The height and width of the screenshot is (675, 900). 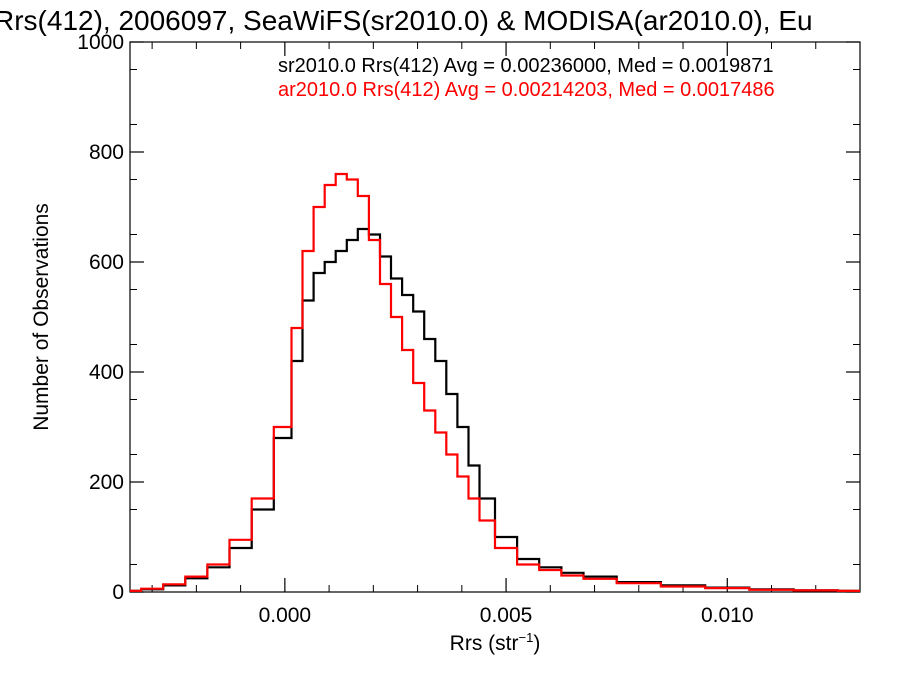 I want to click on x-axis-label: Rrs (str−1), so click(x=495, y=642).